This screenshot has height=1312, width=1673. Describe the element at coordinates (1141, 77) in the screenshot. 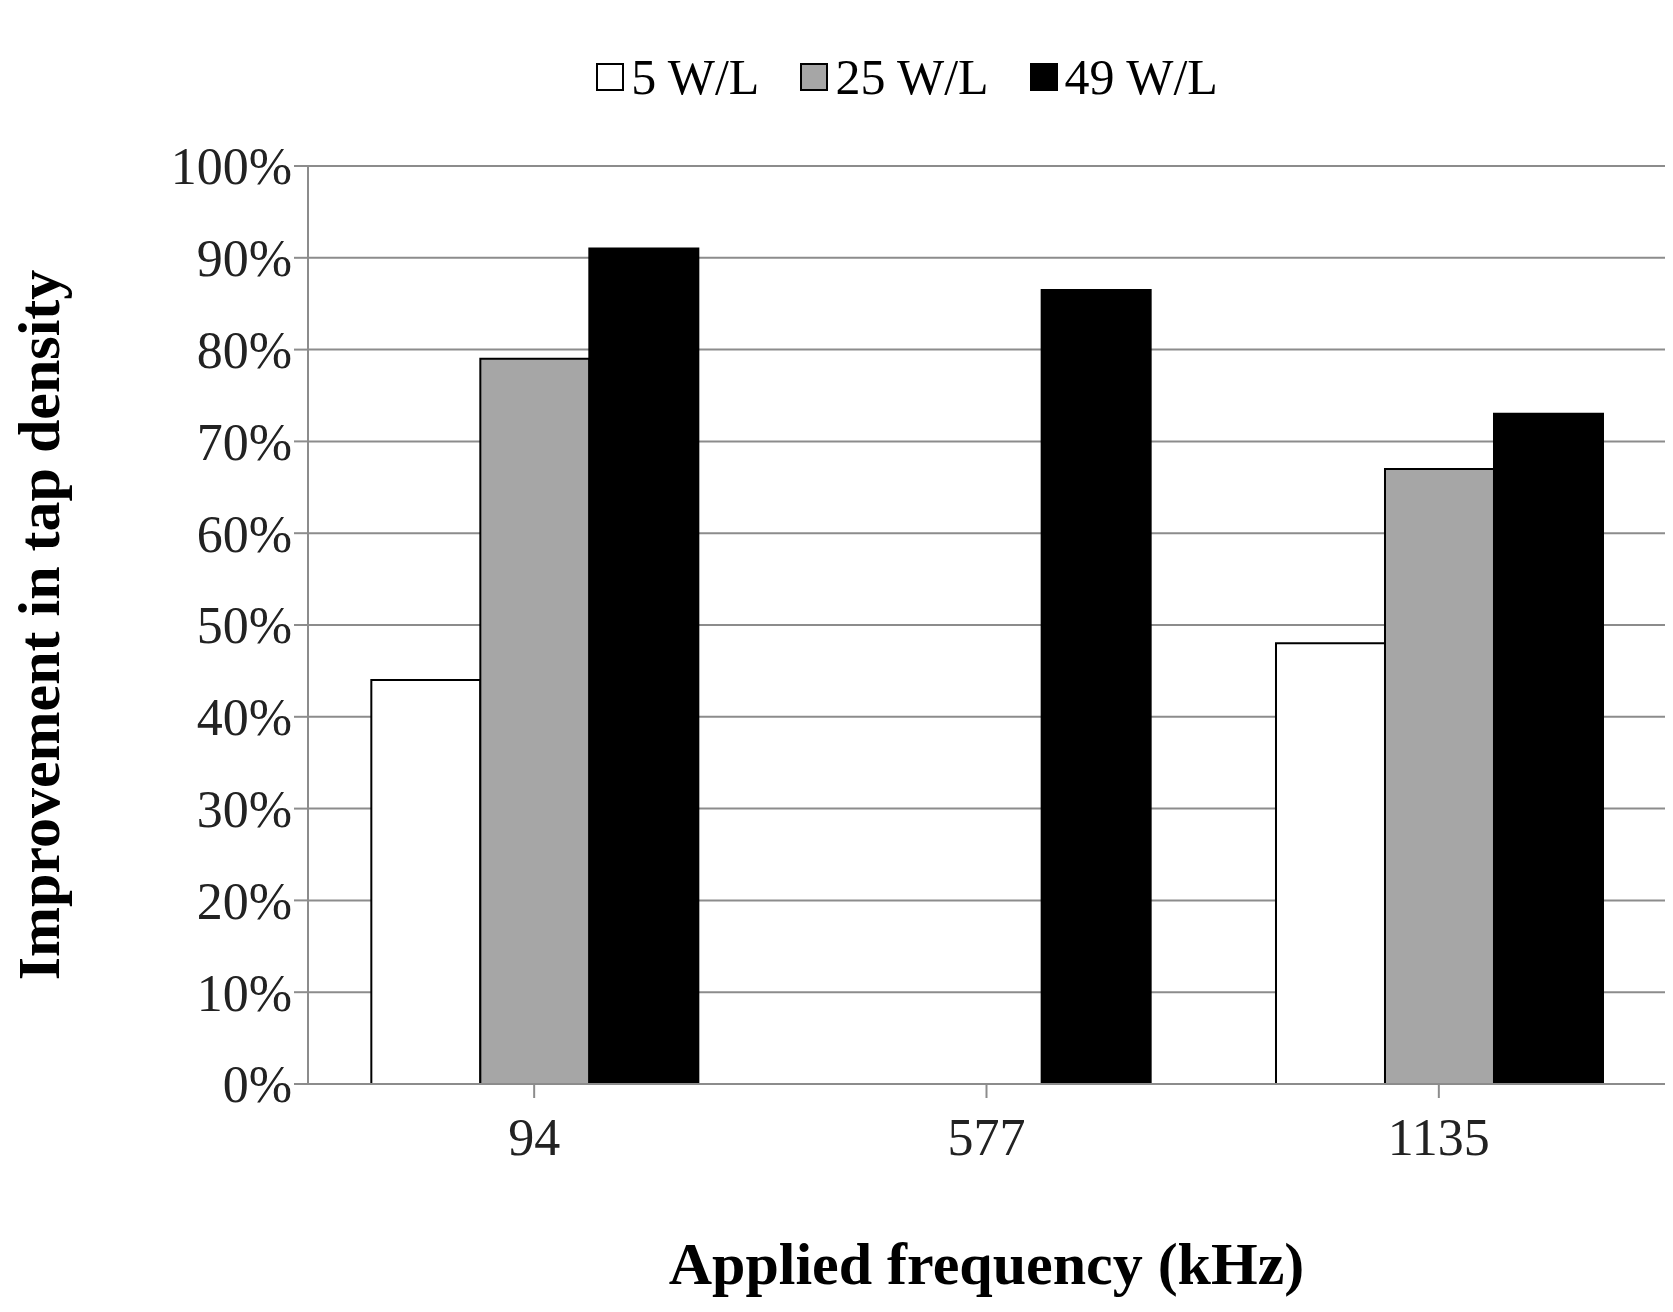

I see `legend-label: 49 W/L` at that location.